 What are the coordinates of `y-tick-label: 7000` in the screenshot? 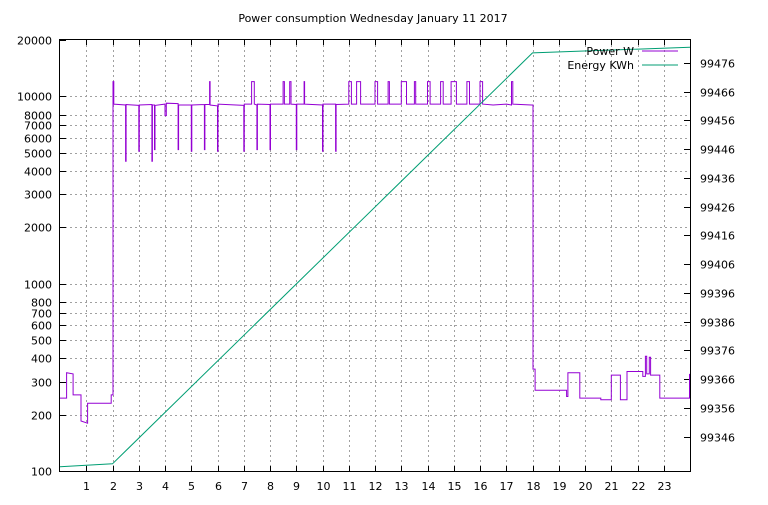 It's located at (38, 126).